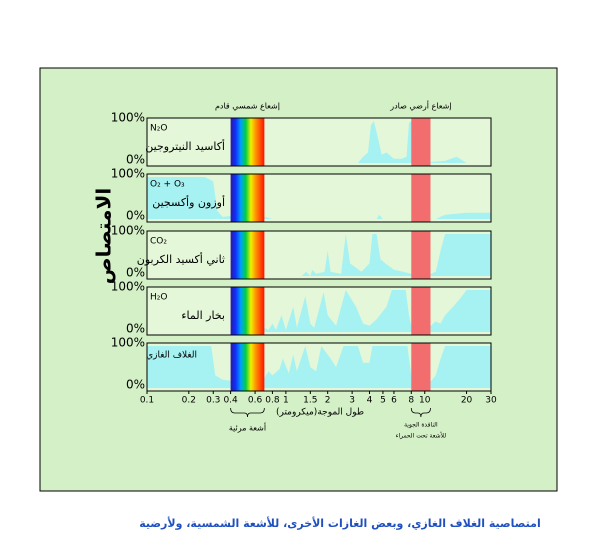  I want to click on x-tick-label: 2, so click(328, 401).